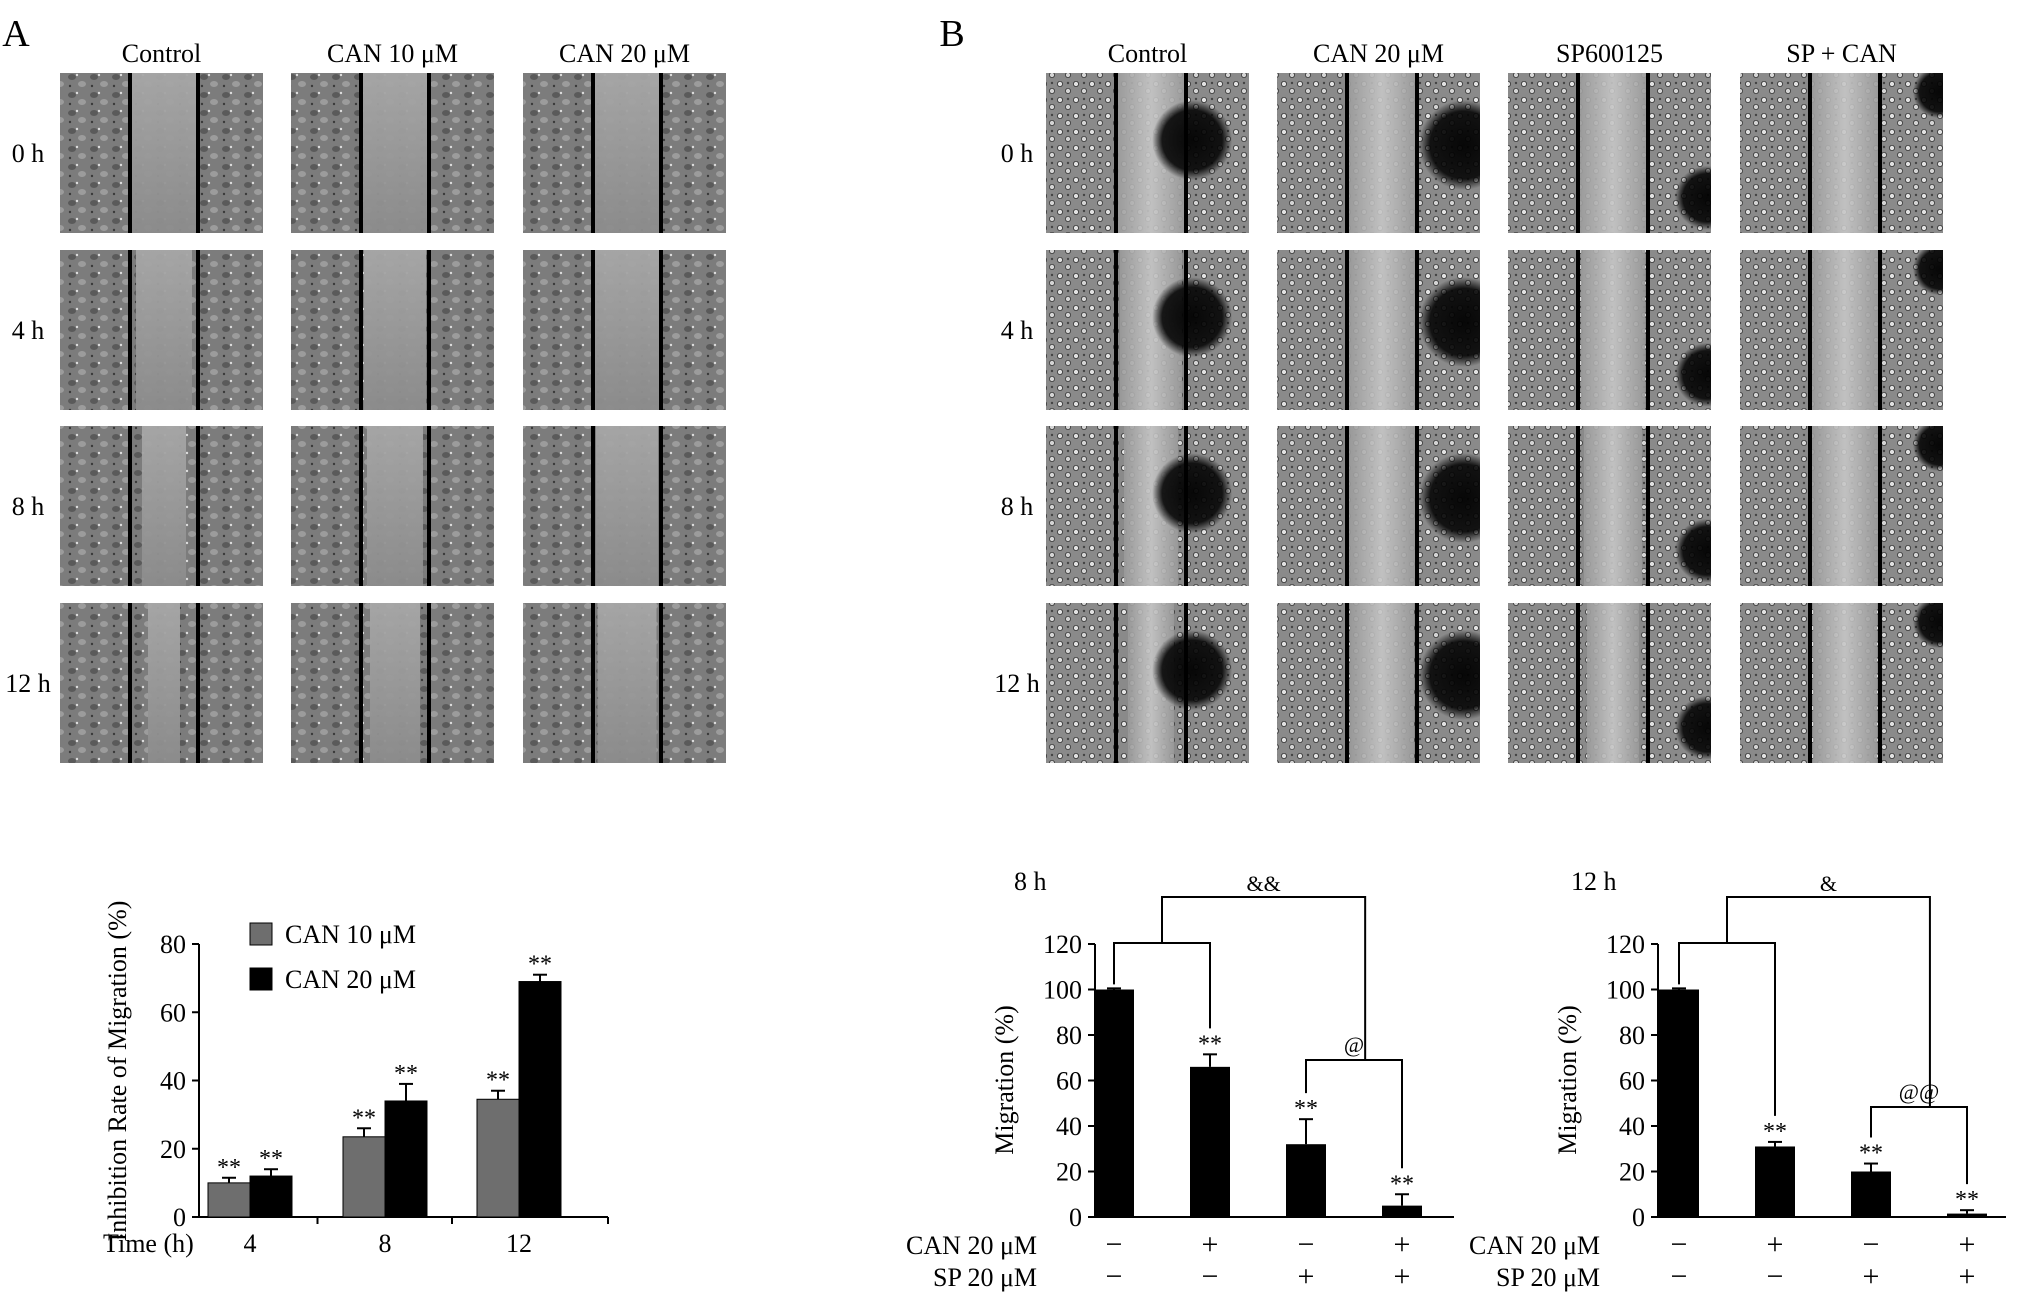 This screenshot has height=1304, width=2019. What do you see at coordinates (173, 1012) in the screenshot?
I see `y-tick-label: 60` at bounding box center [173, 1012].